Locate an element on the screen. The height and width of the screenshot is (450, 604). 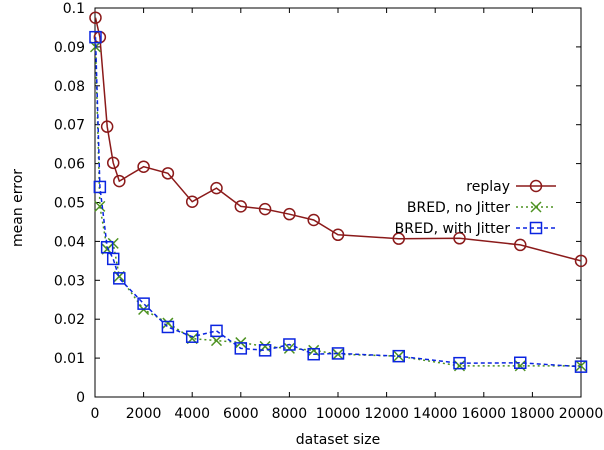
y-tick-label: 0.03 is located at coordinates (69, 281).